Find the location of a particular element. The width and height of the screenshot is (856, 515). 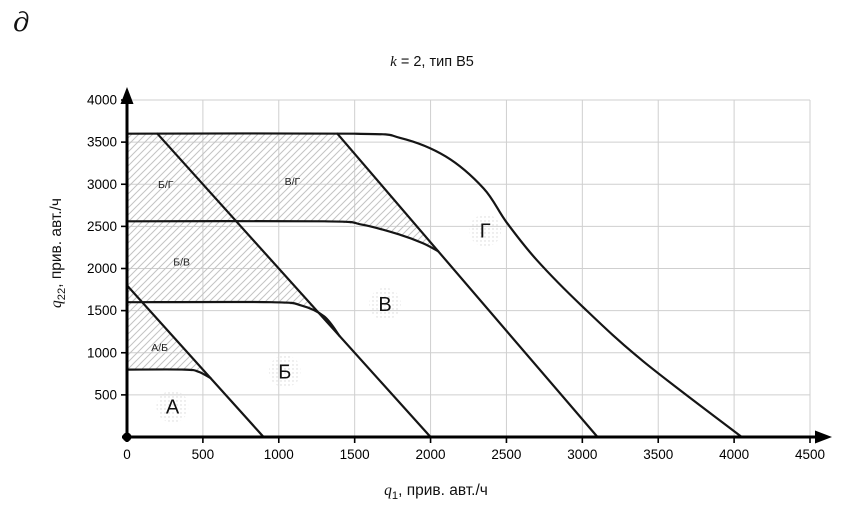

y-axis-arrow is located at coordinates (127, 95).